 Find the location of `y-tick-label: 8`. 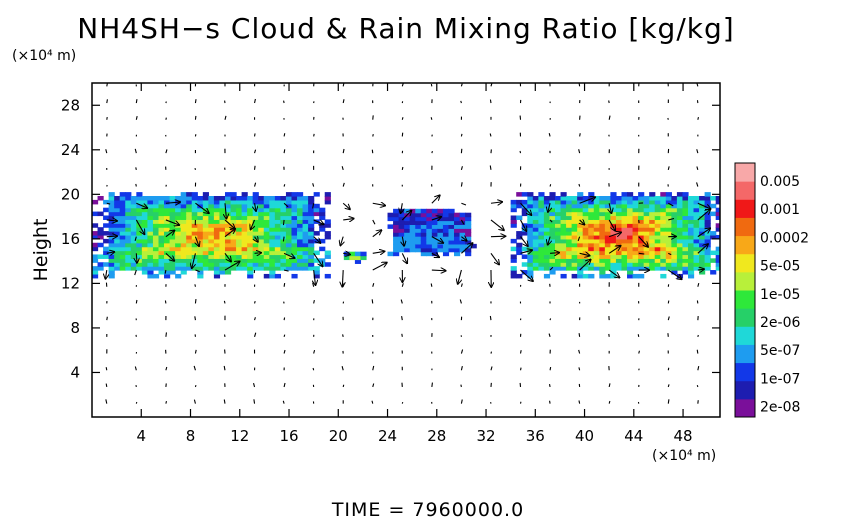

y-tick-label: 8 is located at coordinates (75, 328).